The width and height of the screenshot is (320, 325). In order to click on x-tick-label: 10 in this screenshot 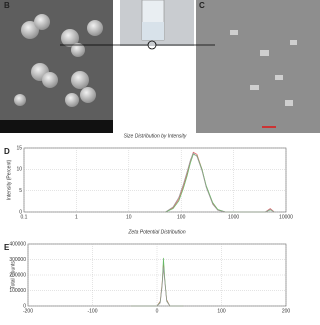, I will do `click(129, 217)`.